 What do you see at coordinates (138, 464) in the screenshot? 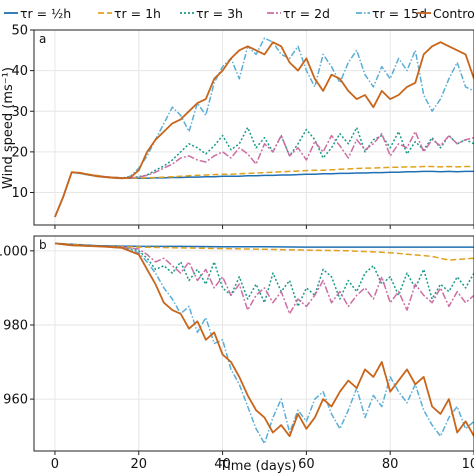
I see `x-tick-label: 20` at bounding box center [138, 464].